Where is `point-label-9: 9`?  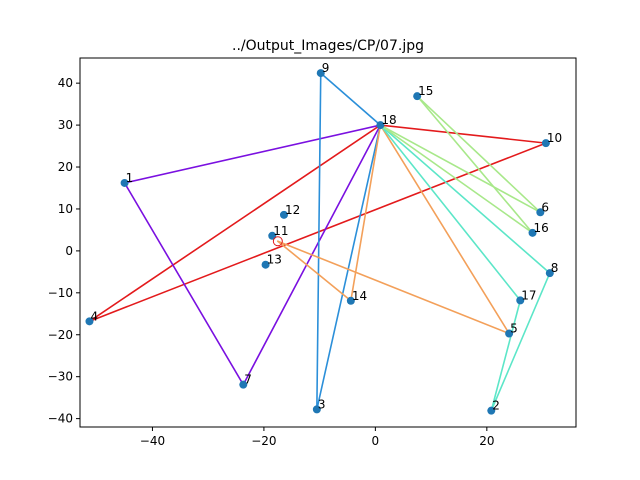
point-label-9: 9 is located at coordinates (326, 68).